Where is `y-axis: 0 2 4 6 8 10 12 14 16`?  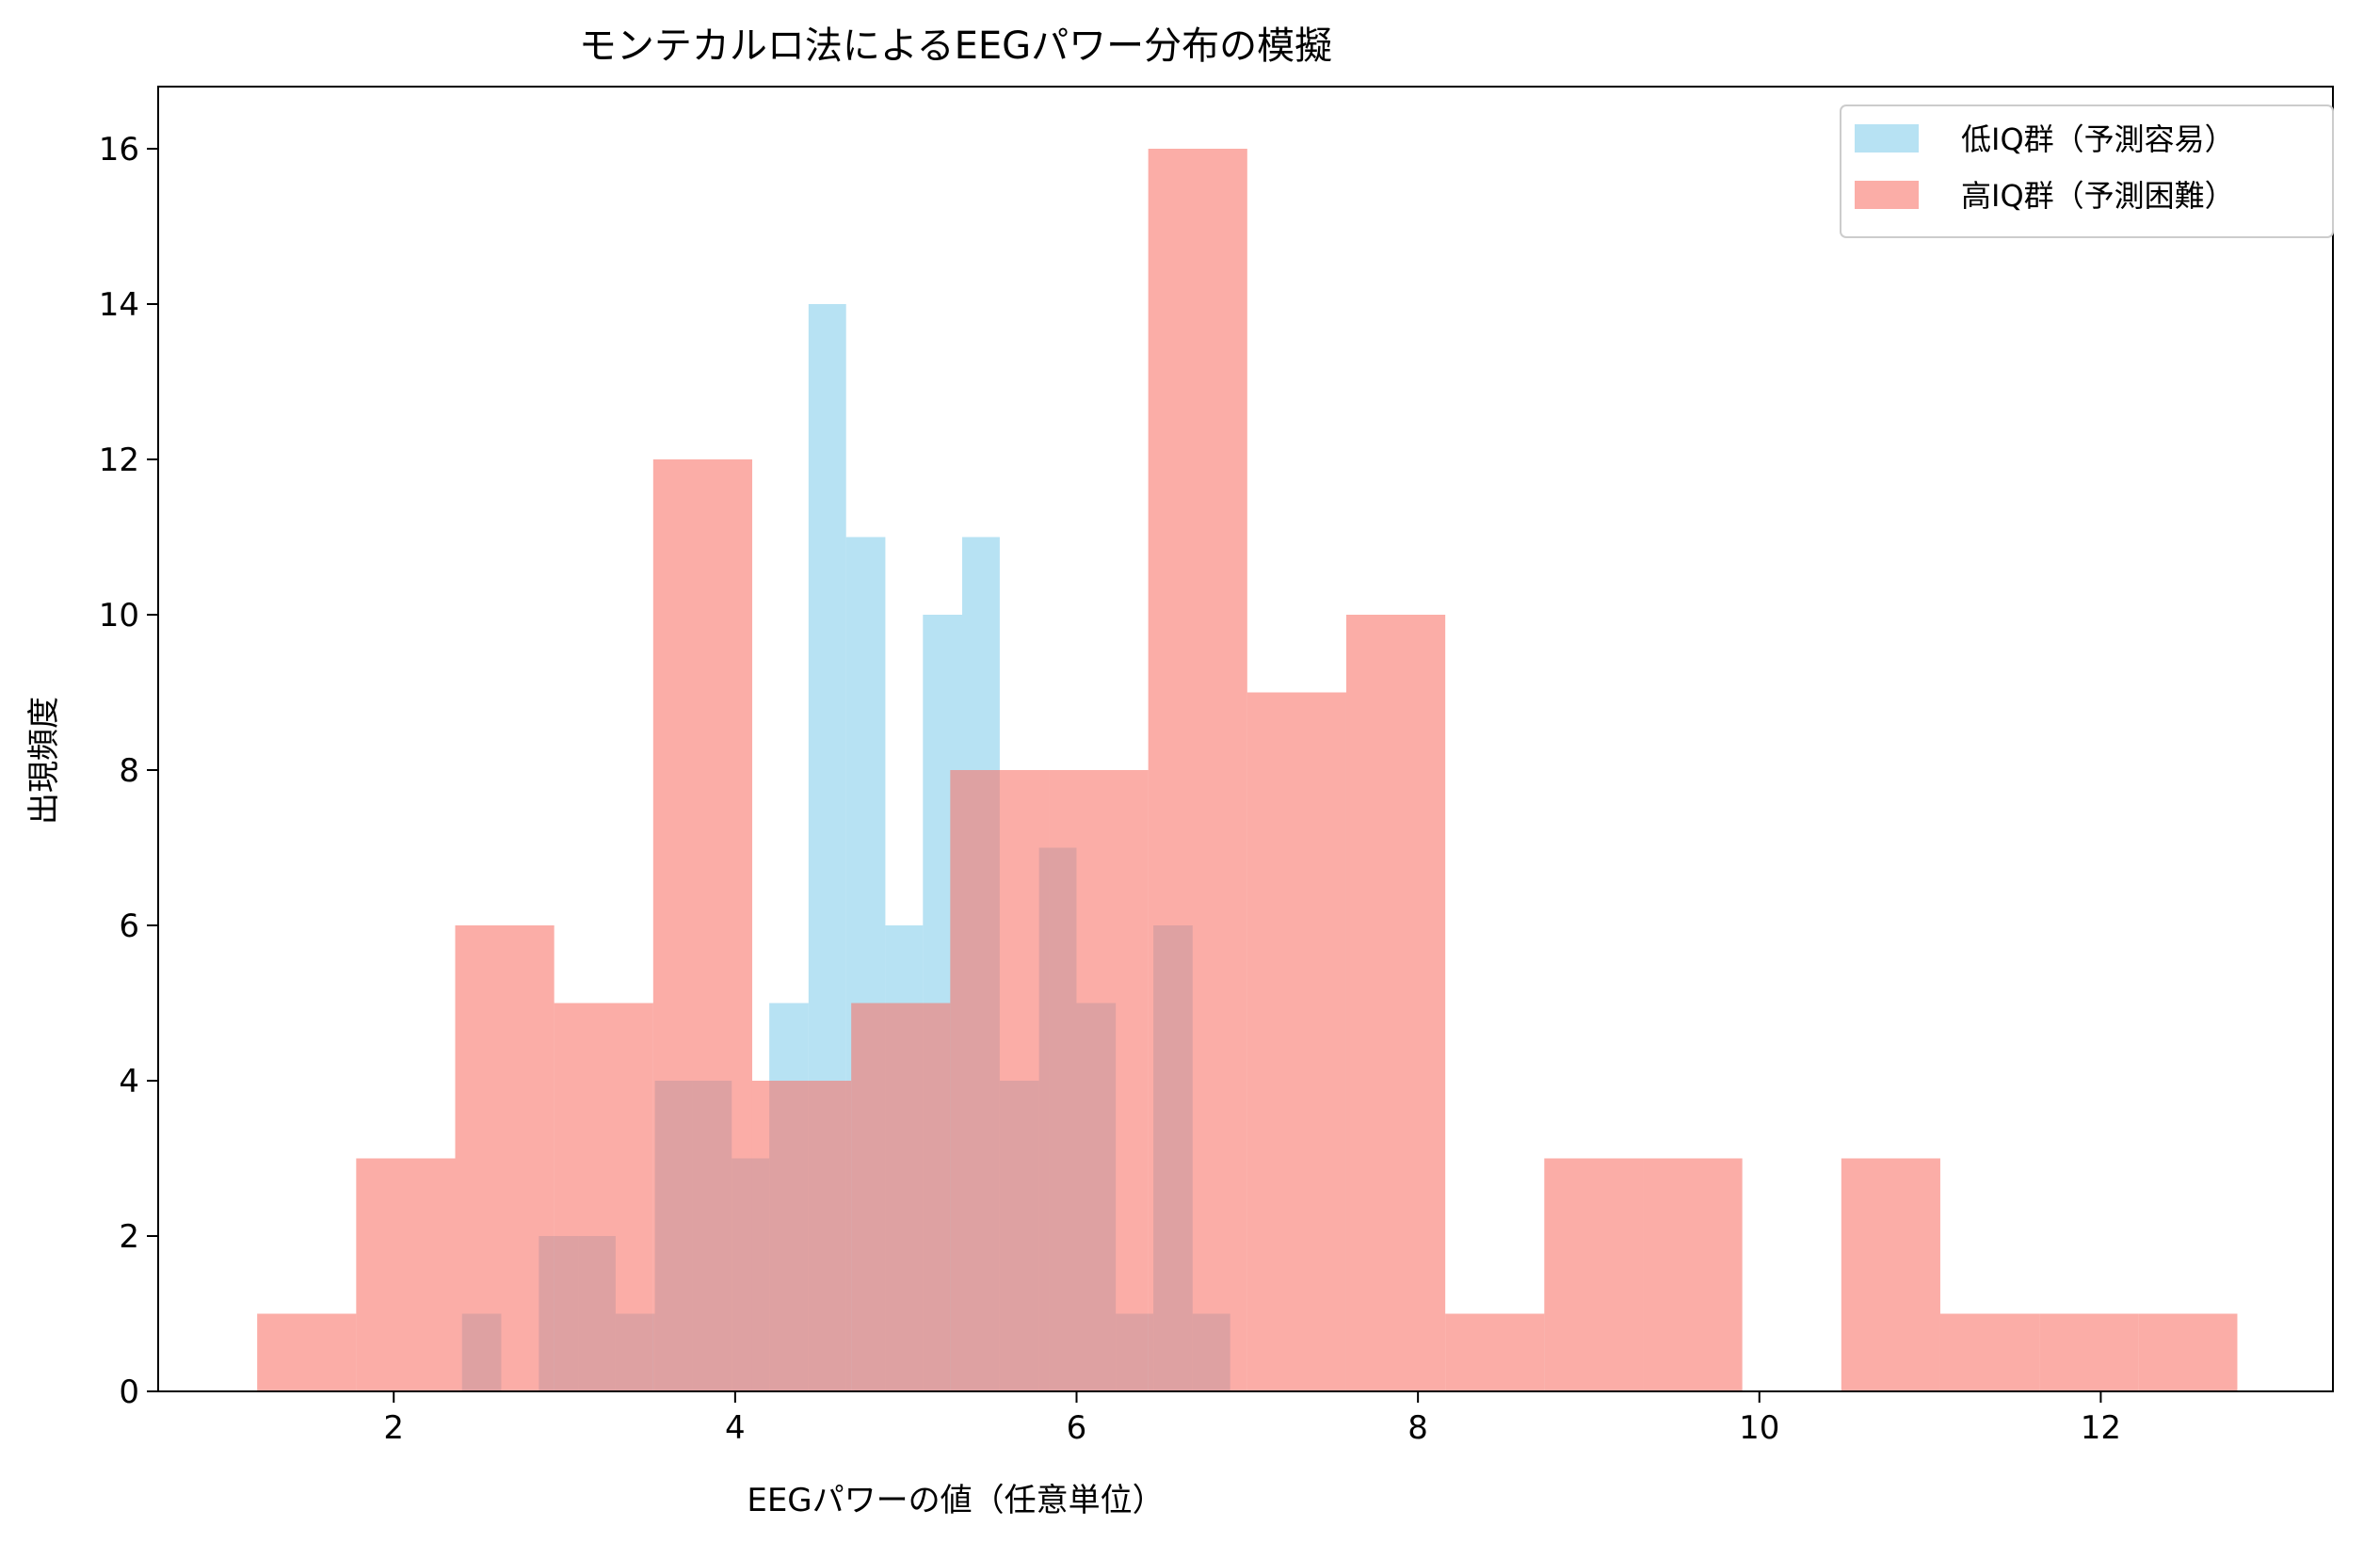
y-axis: 0 2 4 6 8 10 12 14 16 is located at coordinates (129, 771).